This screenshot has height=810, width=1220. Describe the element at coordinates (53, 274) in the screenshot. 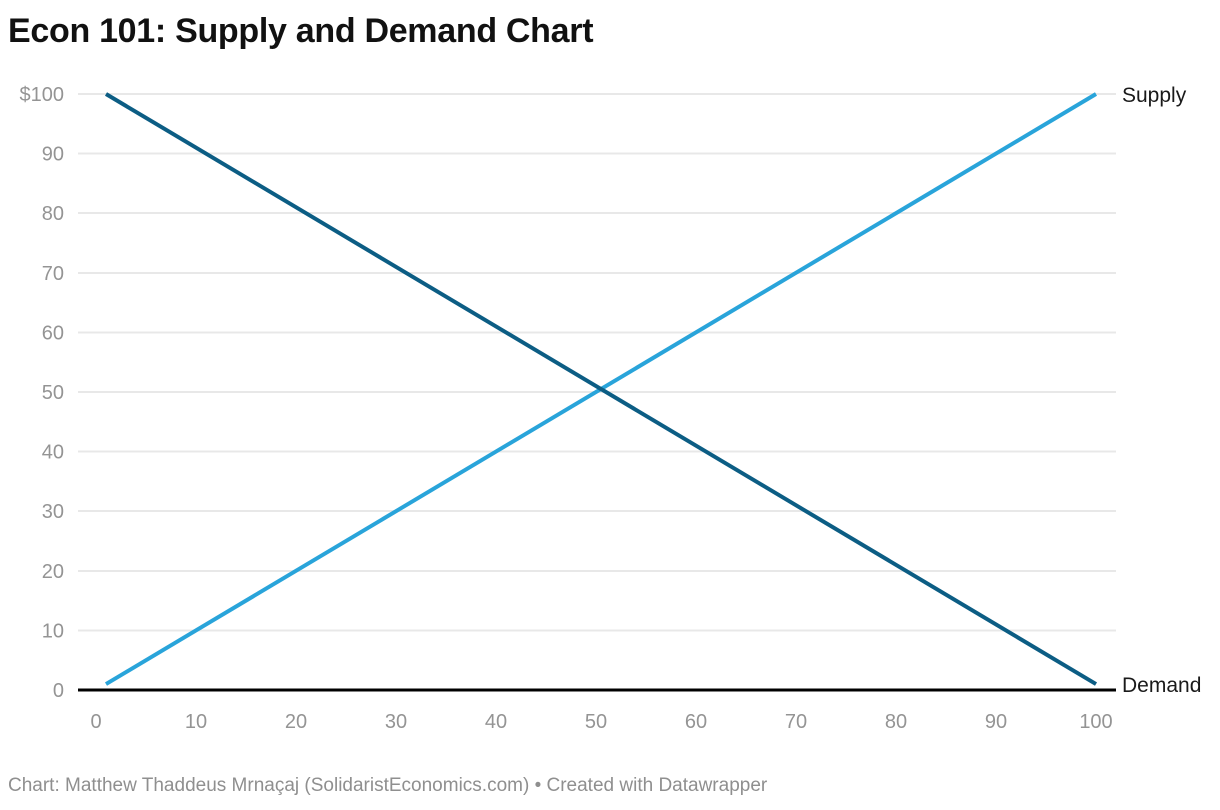

I see `y-tick-label-70: 70` at that location.